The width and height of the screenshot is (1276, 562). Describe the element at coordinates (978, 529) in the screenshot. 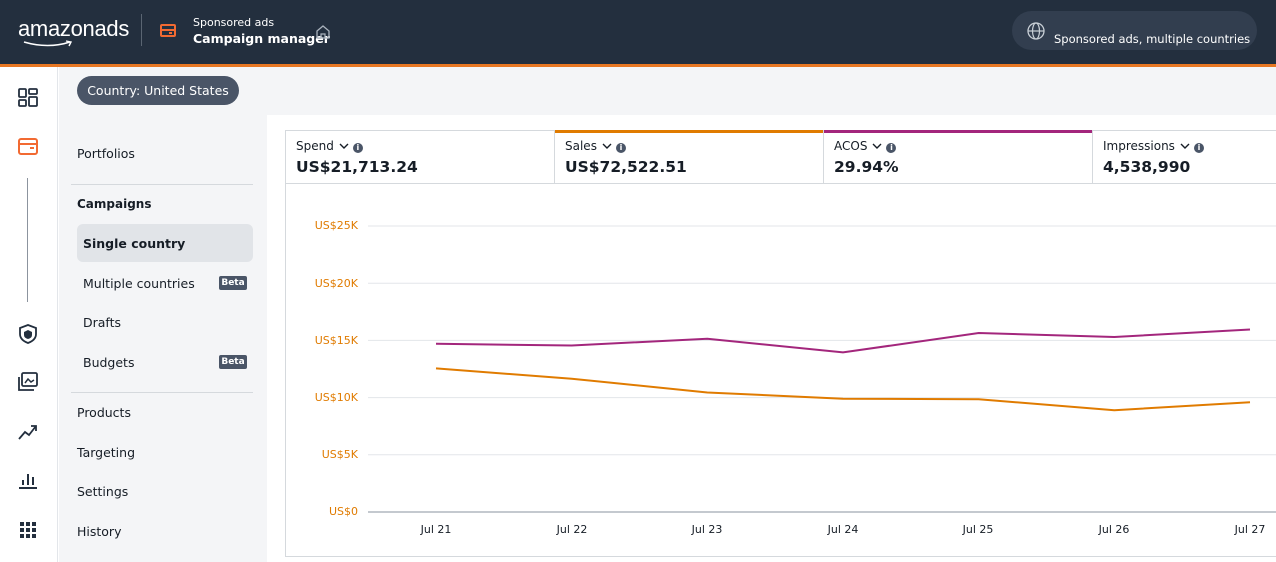

I see `x-tick-label: Jul 25` at that location.